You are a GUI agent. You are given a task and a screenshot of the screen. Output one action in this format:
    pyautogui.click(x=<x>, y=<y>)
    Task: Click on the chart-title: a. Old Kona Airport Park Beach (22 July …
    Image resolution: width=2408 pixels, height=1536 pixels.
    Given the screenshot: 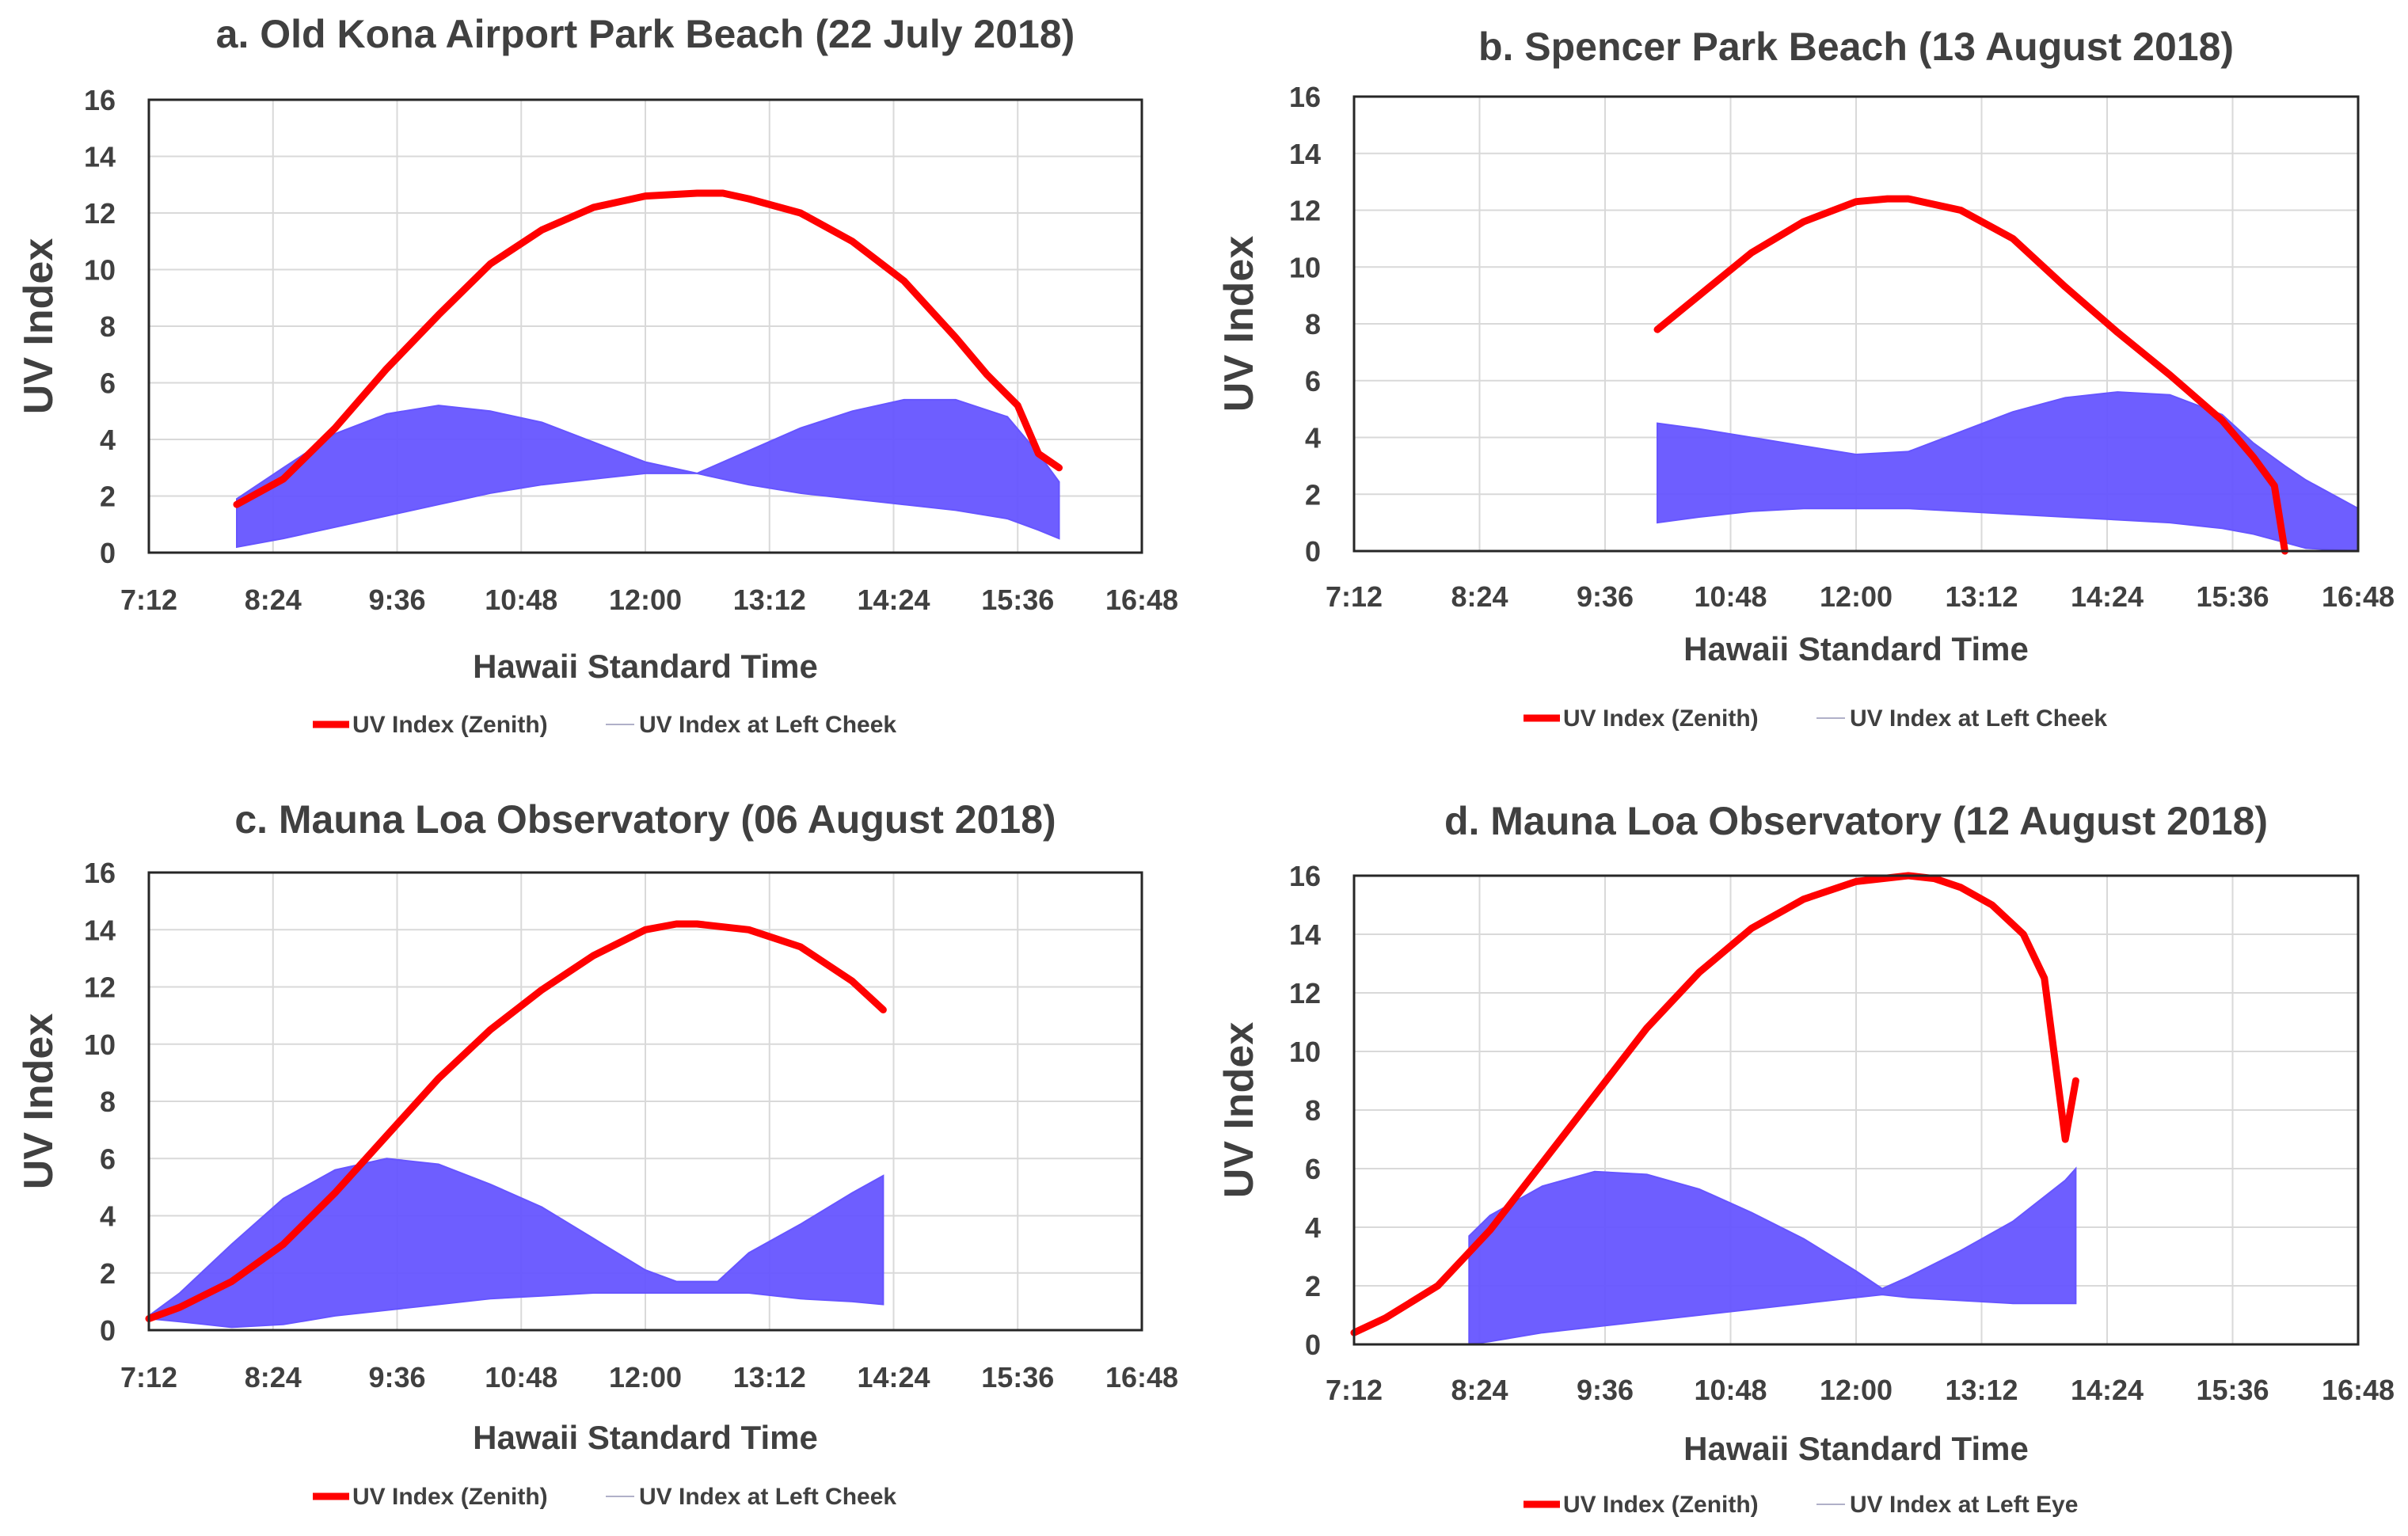 What is the action you would take?
    pyautogui.click(x=645, y=34)
    